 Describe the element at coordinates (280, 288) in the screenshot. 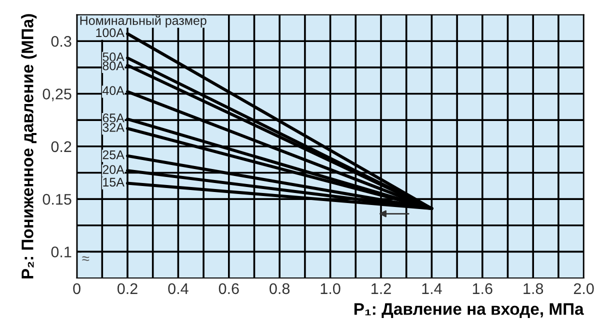

I see `x-tick-label: 0.8` at that location.